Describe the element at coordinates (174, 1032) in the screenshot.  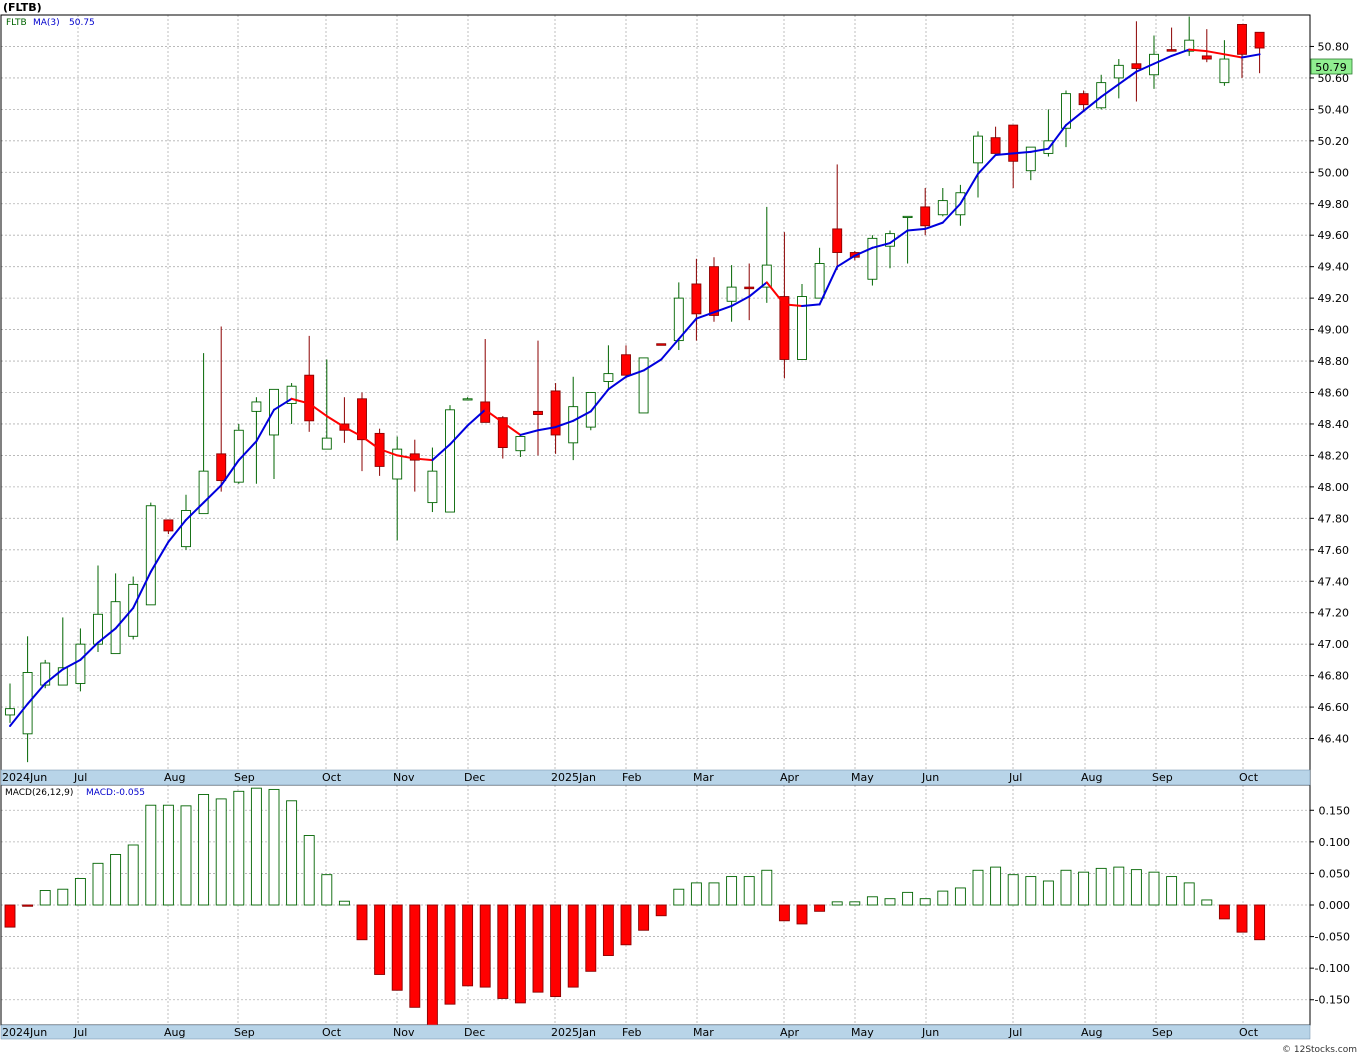
I see `macd-x-tick-label: Aug` at that location.